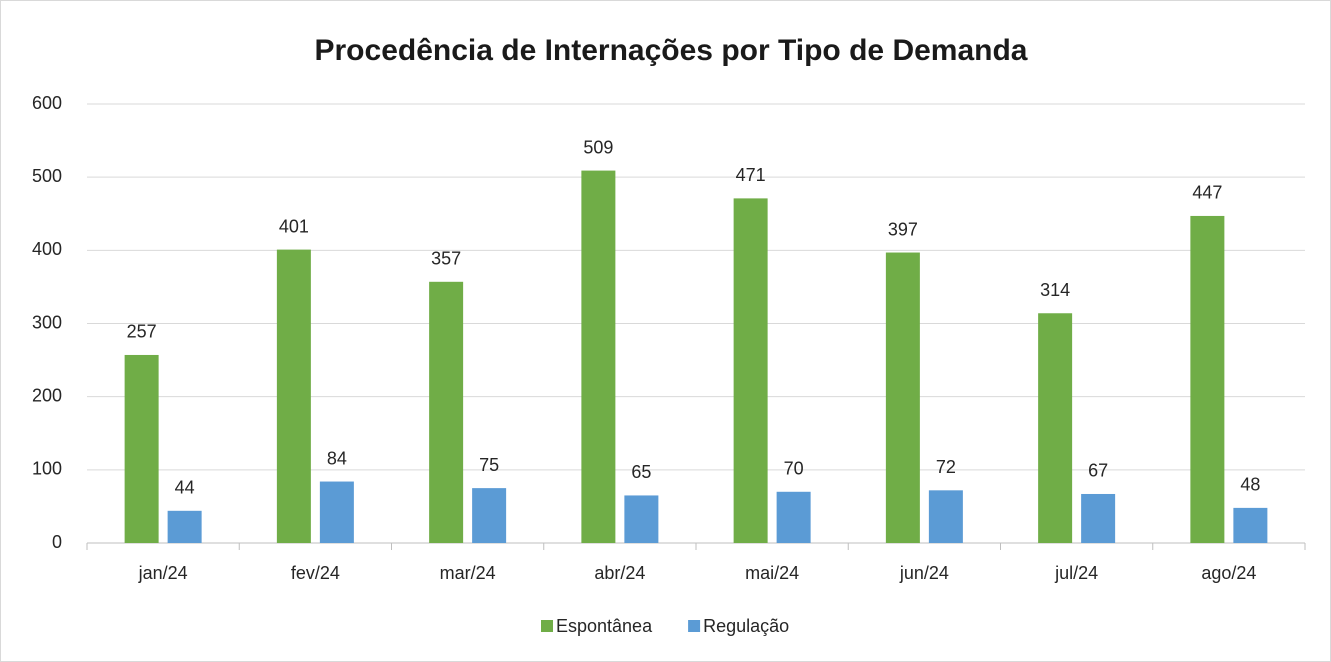 The height and width of the screenshot is (662, 1331). What do you see at coordinates (1250, 485) in the screenshot?
I see `data-label: 48` at bounding box center [1250, 485].